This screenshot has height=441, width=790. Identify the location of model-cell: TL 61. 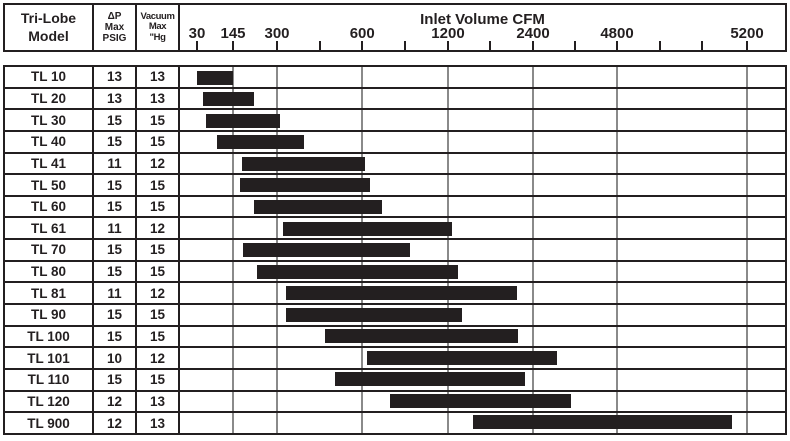
(49, 228).